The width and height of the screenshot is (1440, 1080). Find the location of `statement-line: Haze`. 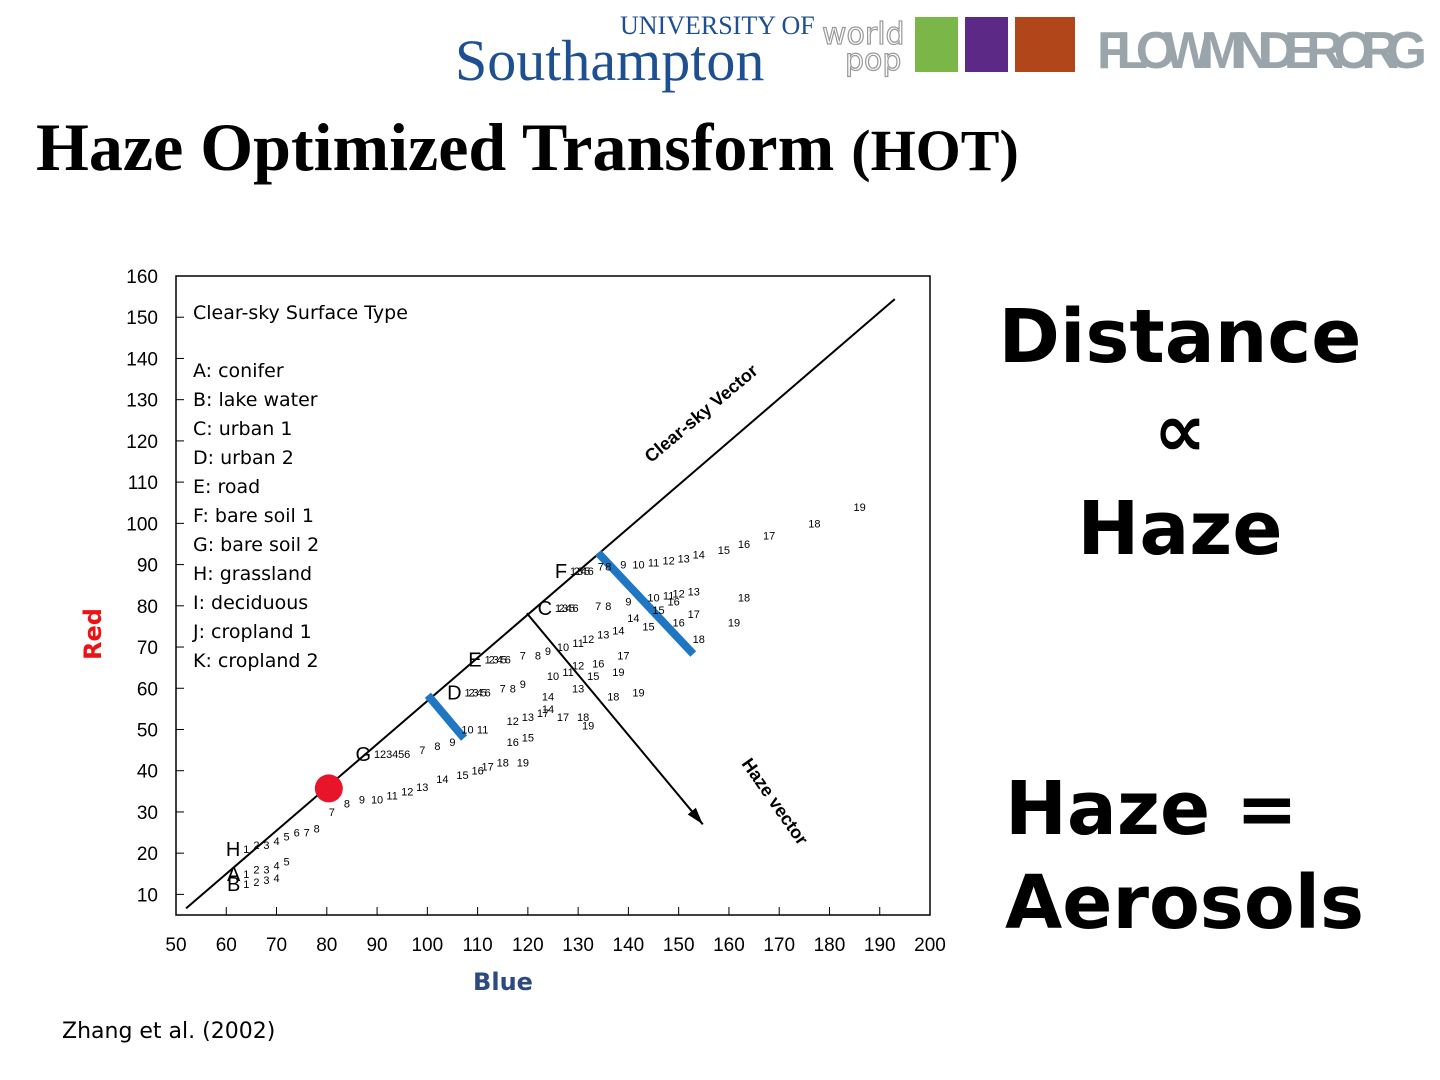

statement-line: Haze is located at coordinates (1179, 529).